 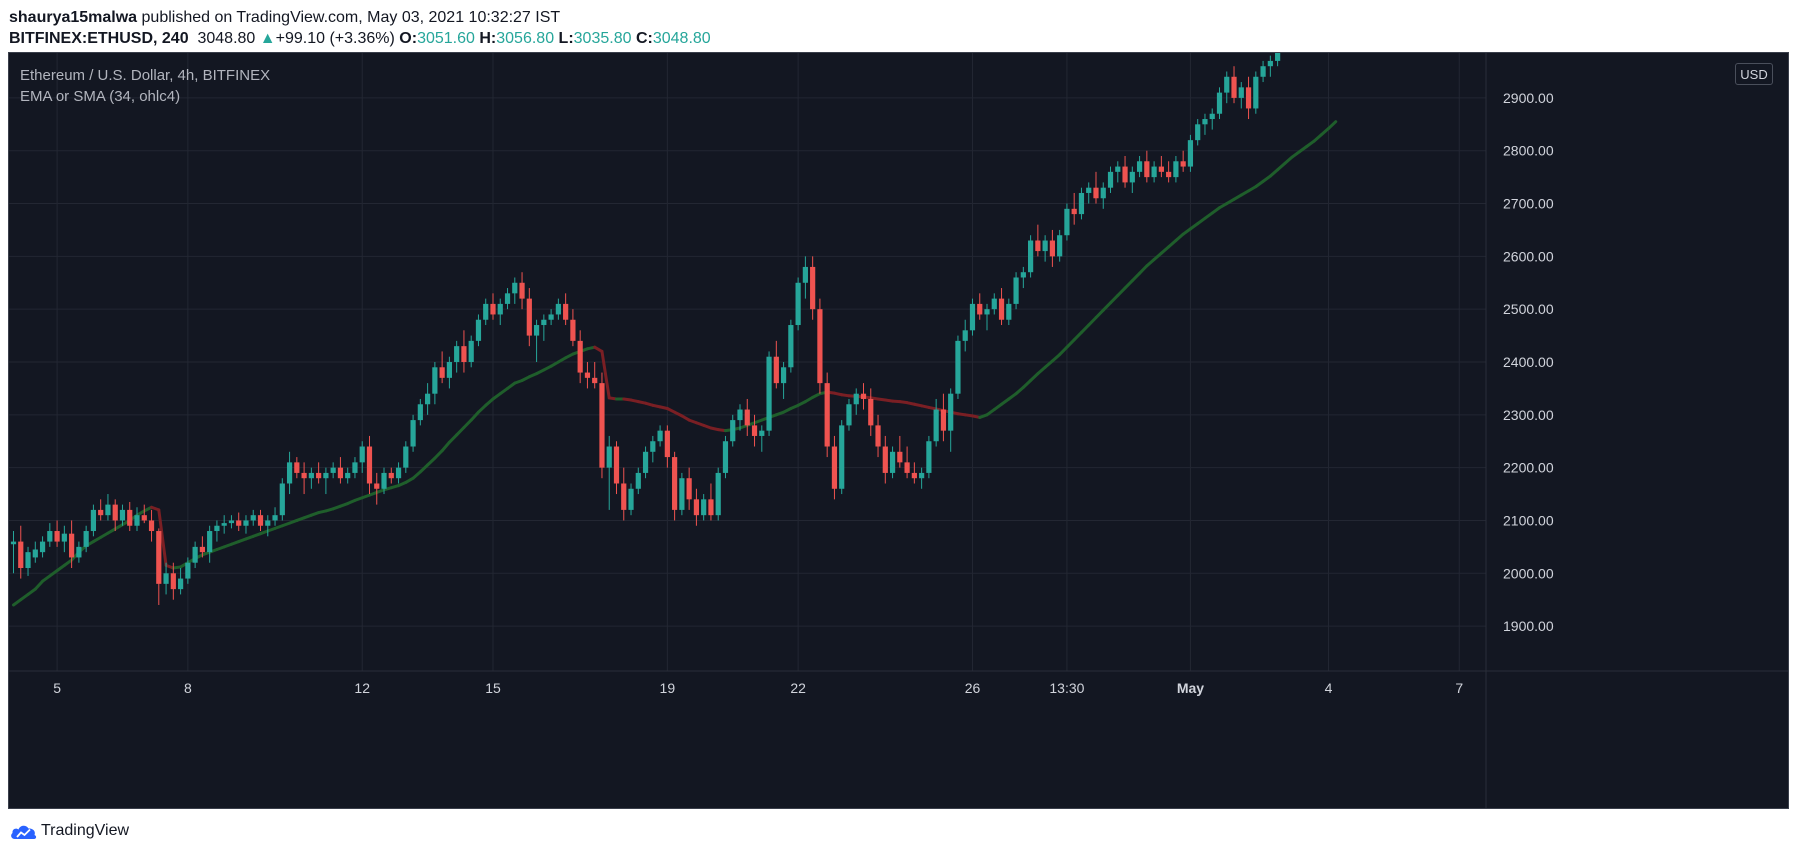 What do you see at coordinates (24, 832) in the screenshot?
I see `tradingview-cloud-icon` at bounding box center [24, 832].